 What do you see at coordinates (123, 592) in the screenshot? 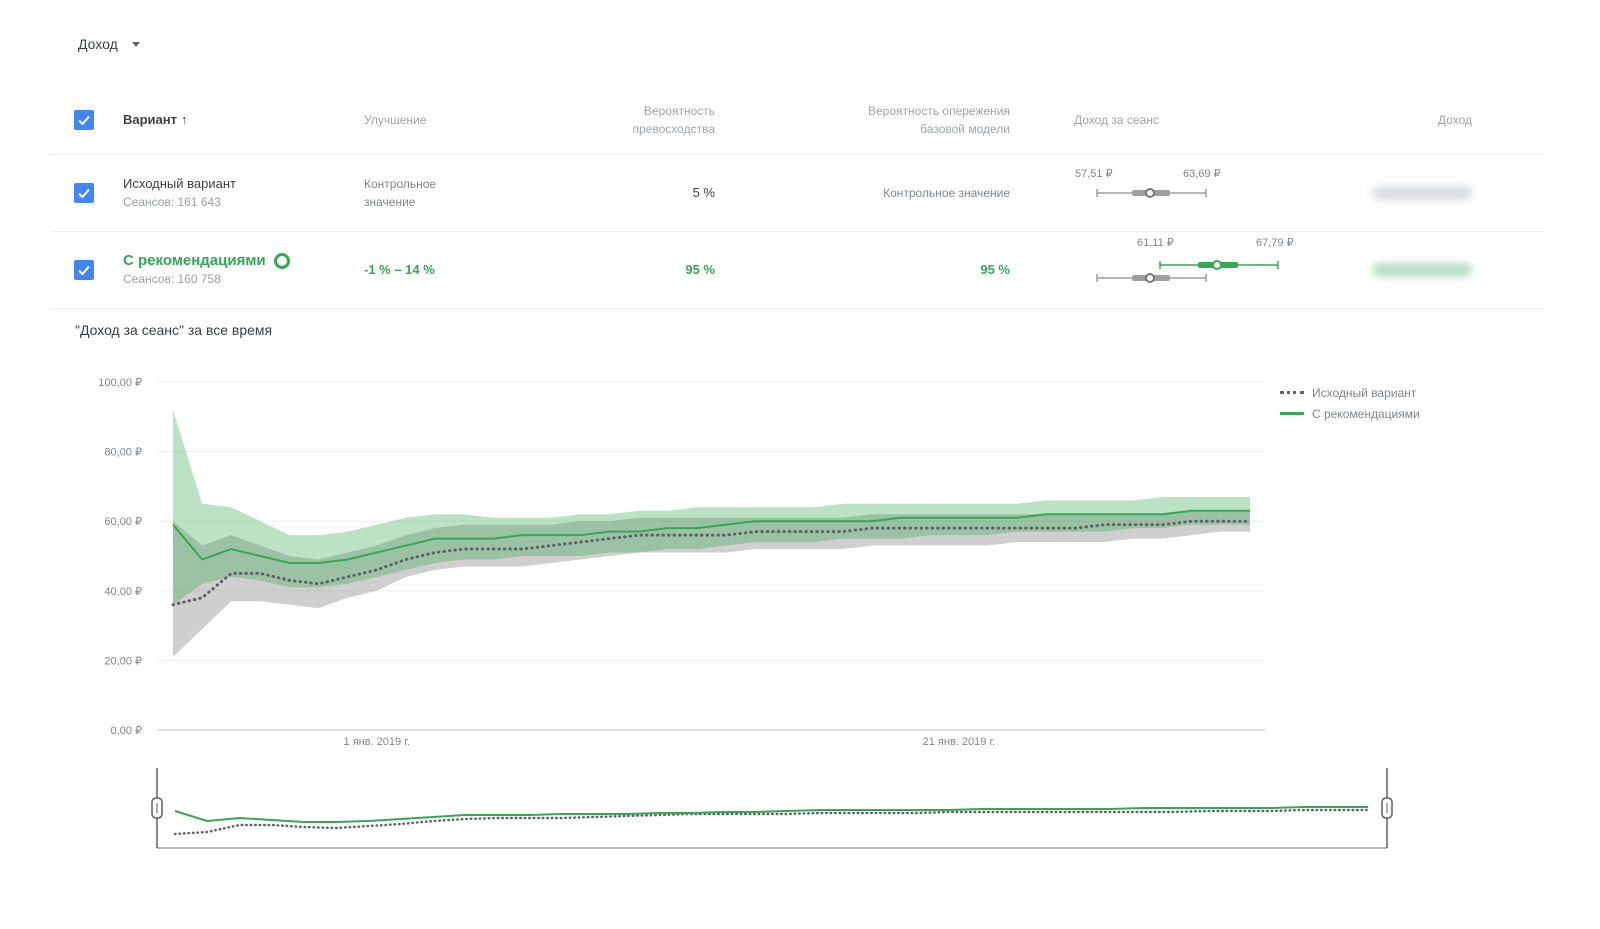
I see `y-tick-label: 40,00 ₽` at bounding box center [123, 592].